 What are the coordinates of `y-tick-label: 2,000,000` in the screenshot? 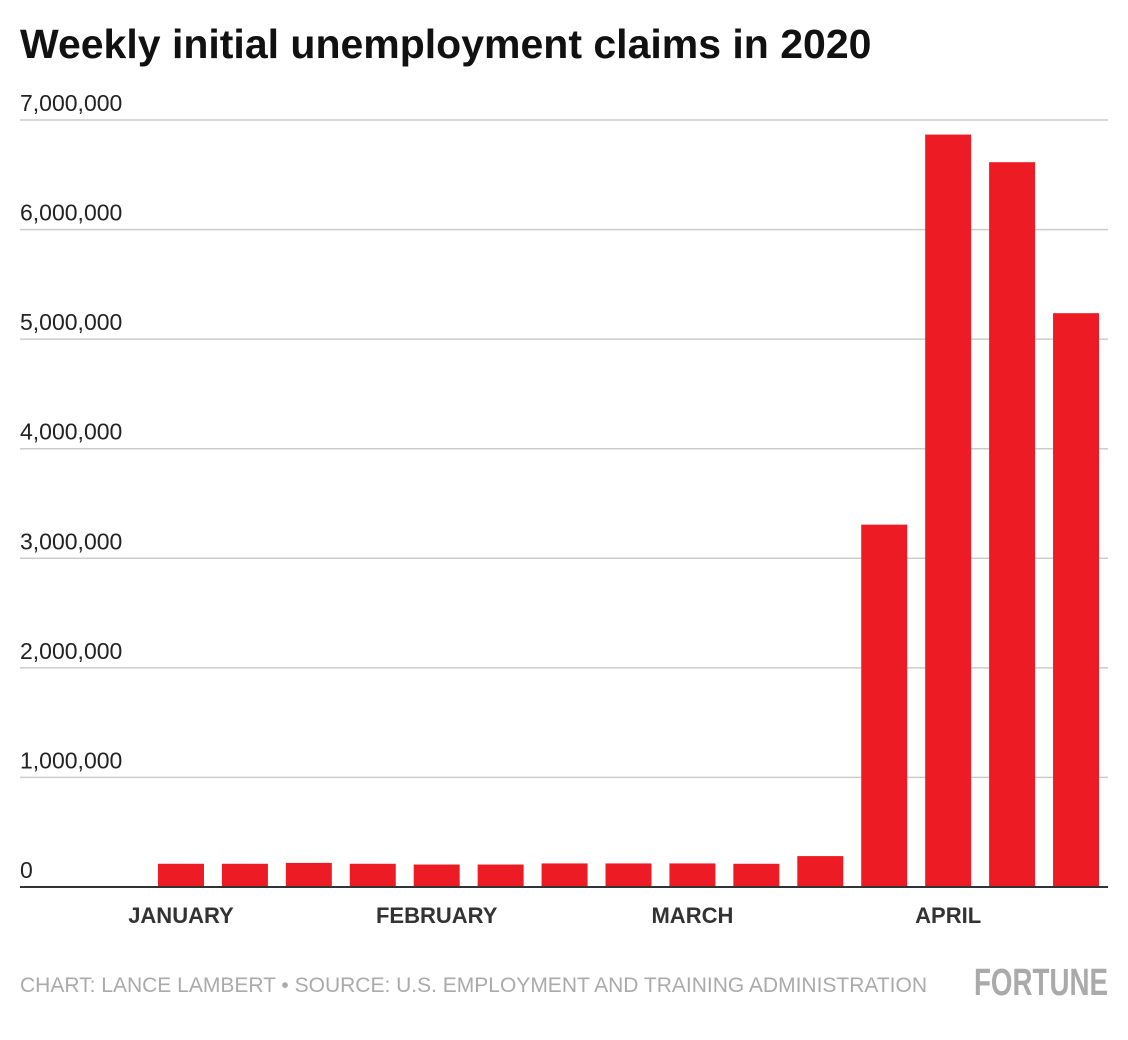 It's located at (71, 651).